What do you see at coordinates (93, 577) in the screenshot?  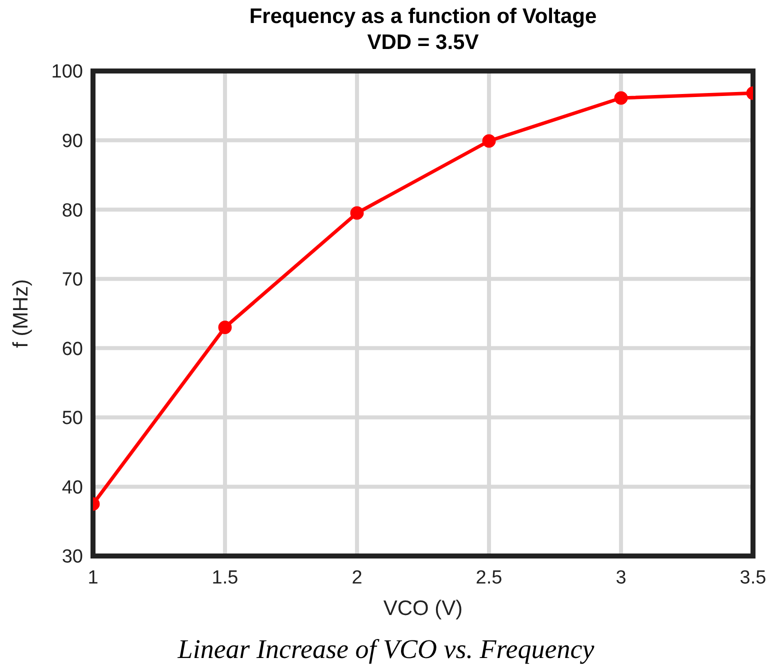 I see `x-tick-label: 1` at bounding box center [93, 577].